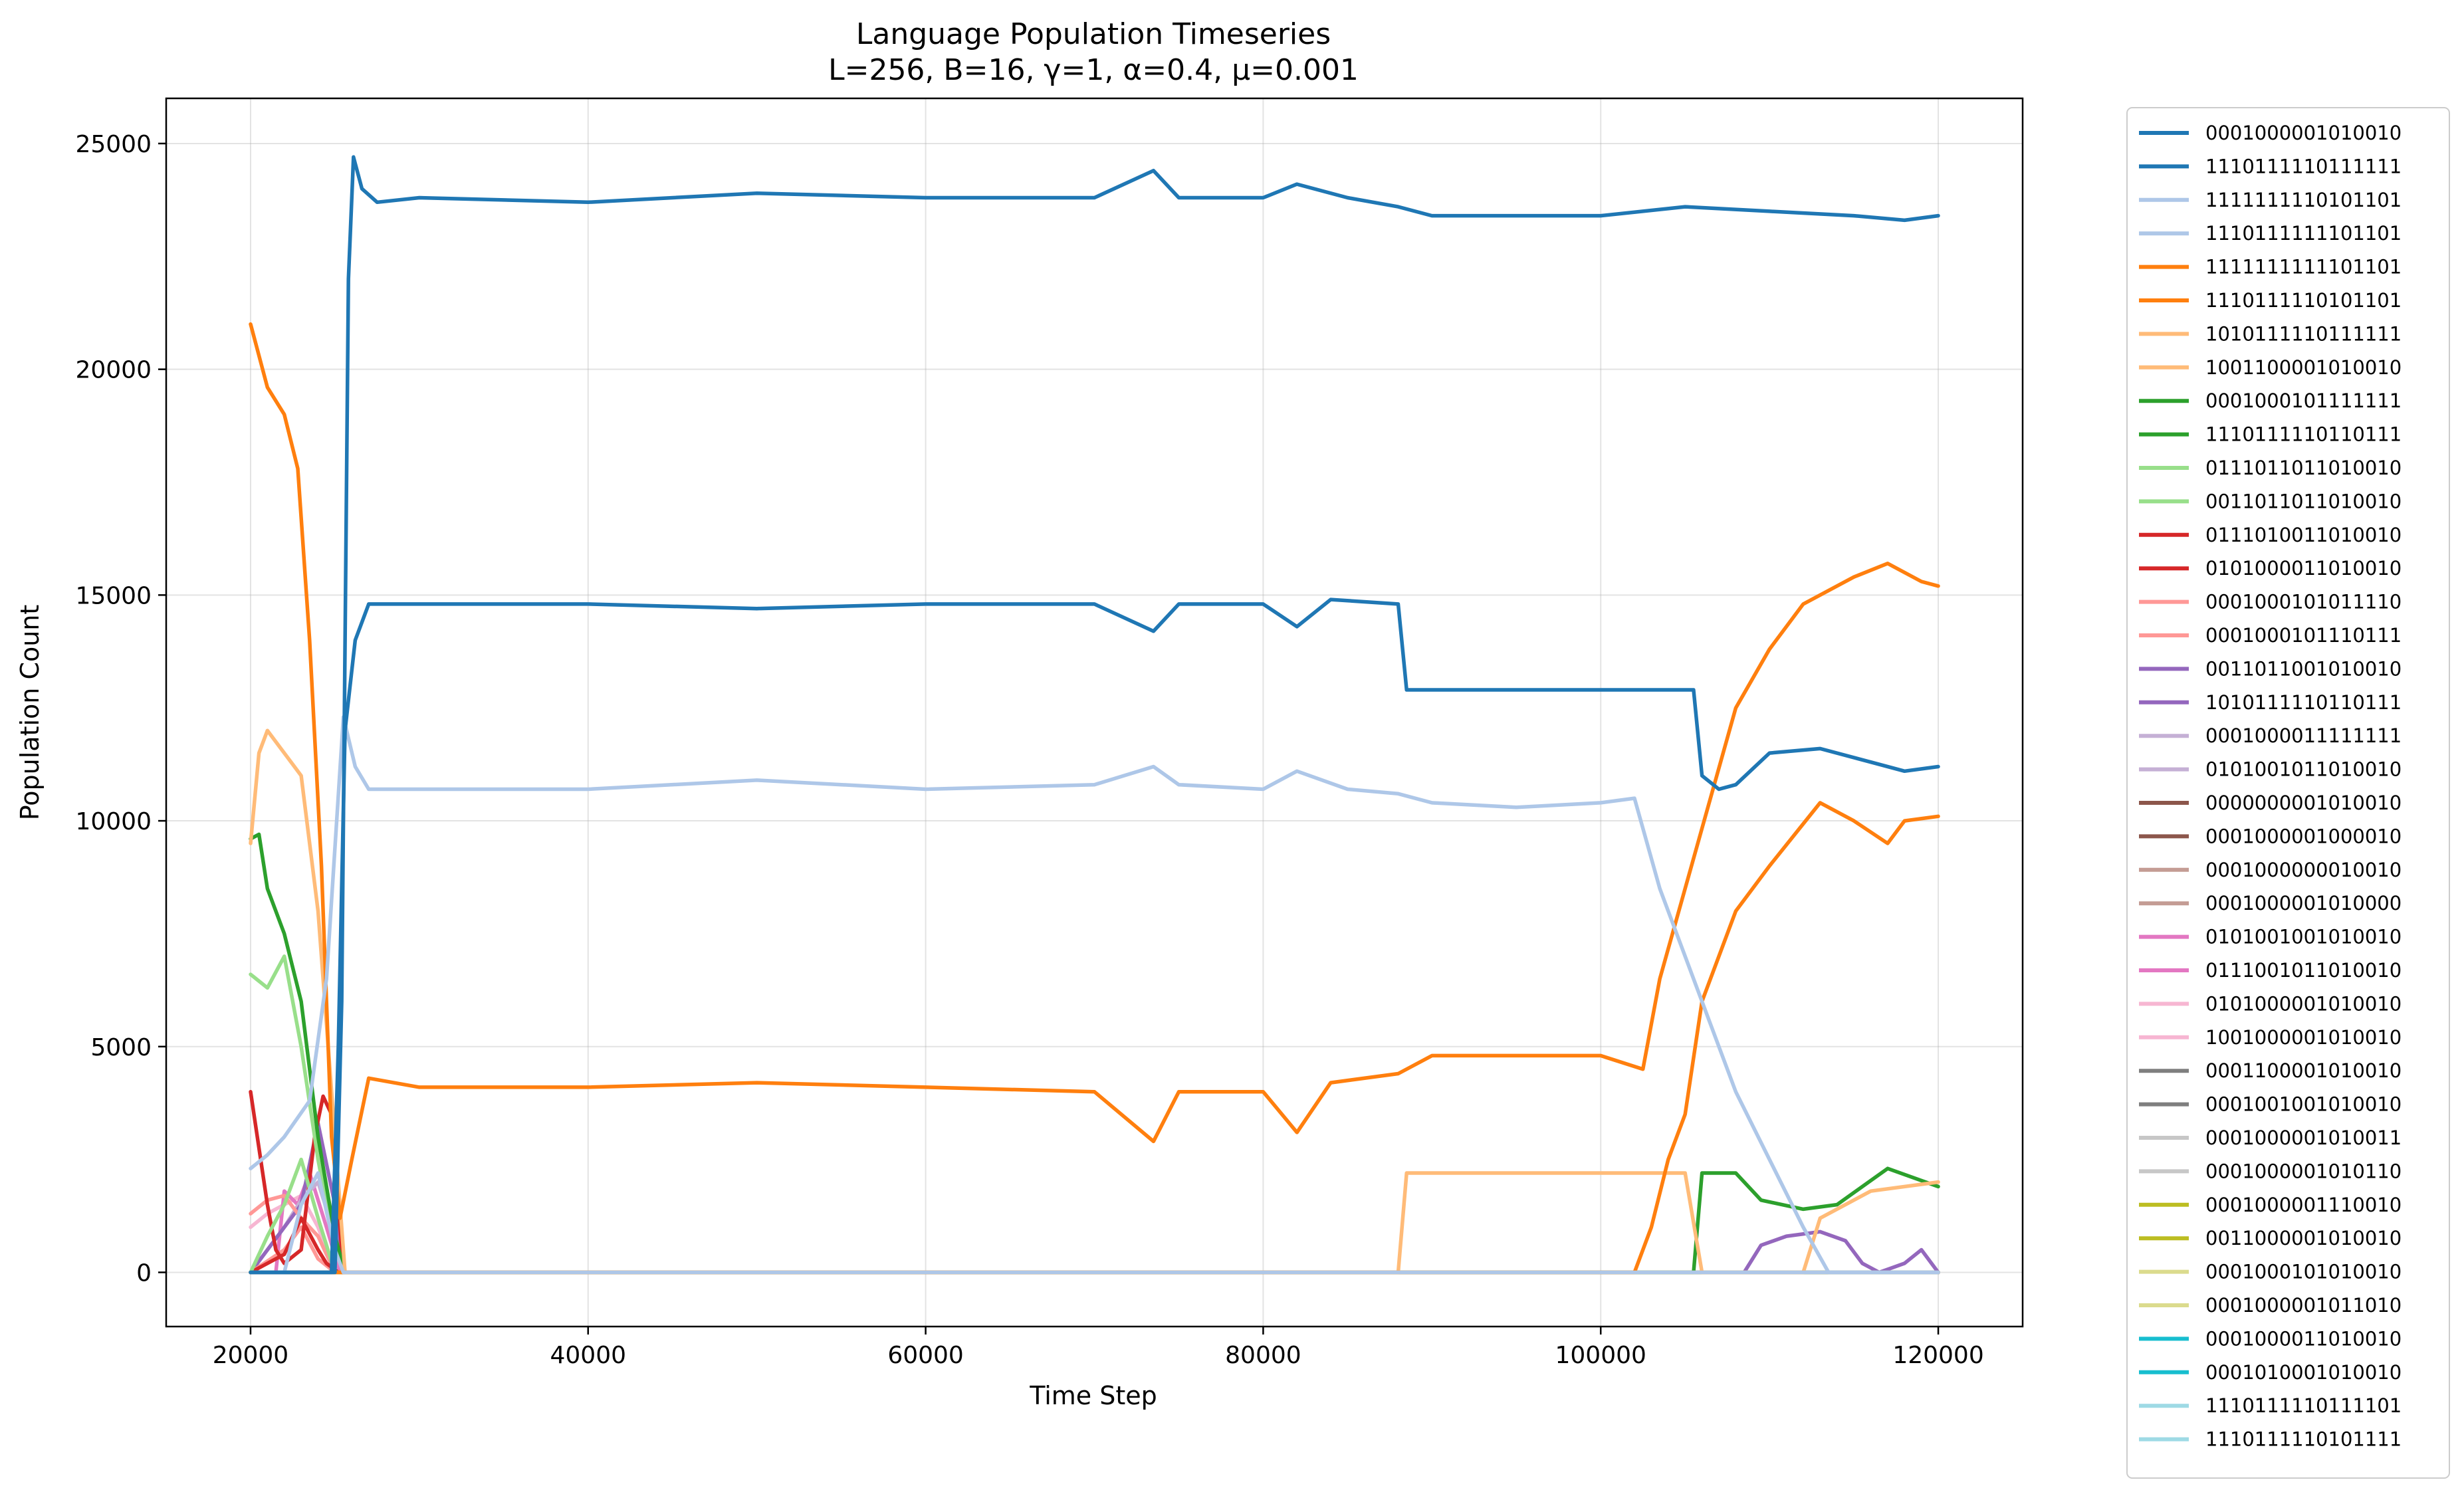  I want to click on legend-label: 0001001001010010, so click(2303, 1105).